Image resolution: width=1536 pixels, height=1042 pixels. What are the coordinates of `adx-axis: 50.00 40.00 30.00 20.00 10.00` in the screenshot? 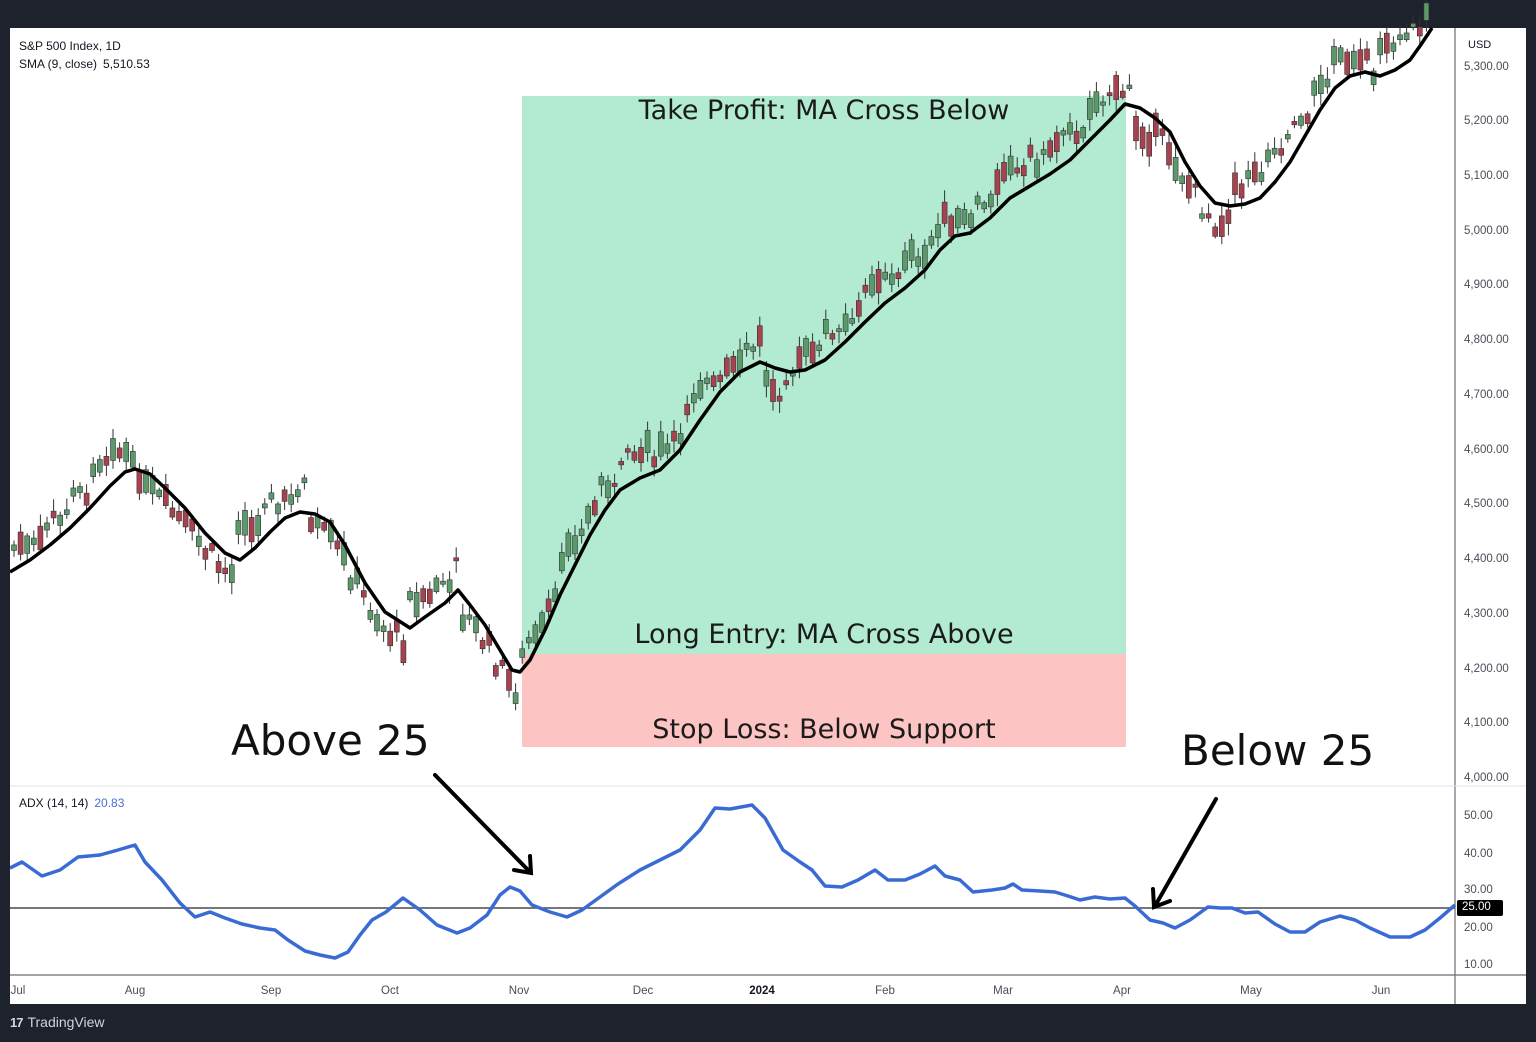 It's located at (1478, 890).